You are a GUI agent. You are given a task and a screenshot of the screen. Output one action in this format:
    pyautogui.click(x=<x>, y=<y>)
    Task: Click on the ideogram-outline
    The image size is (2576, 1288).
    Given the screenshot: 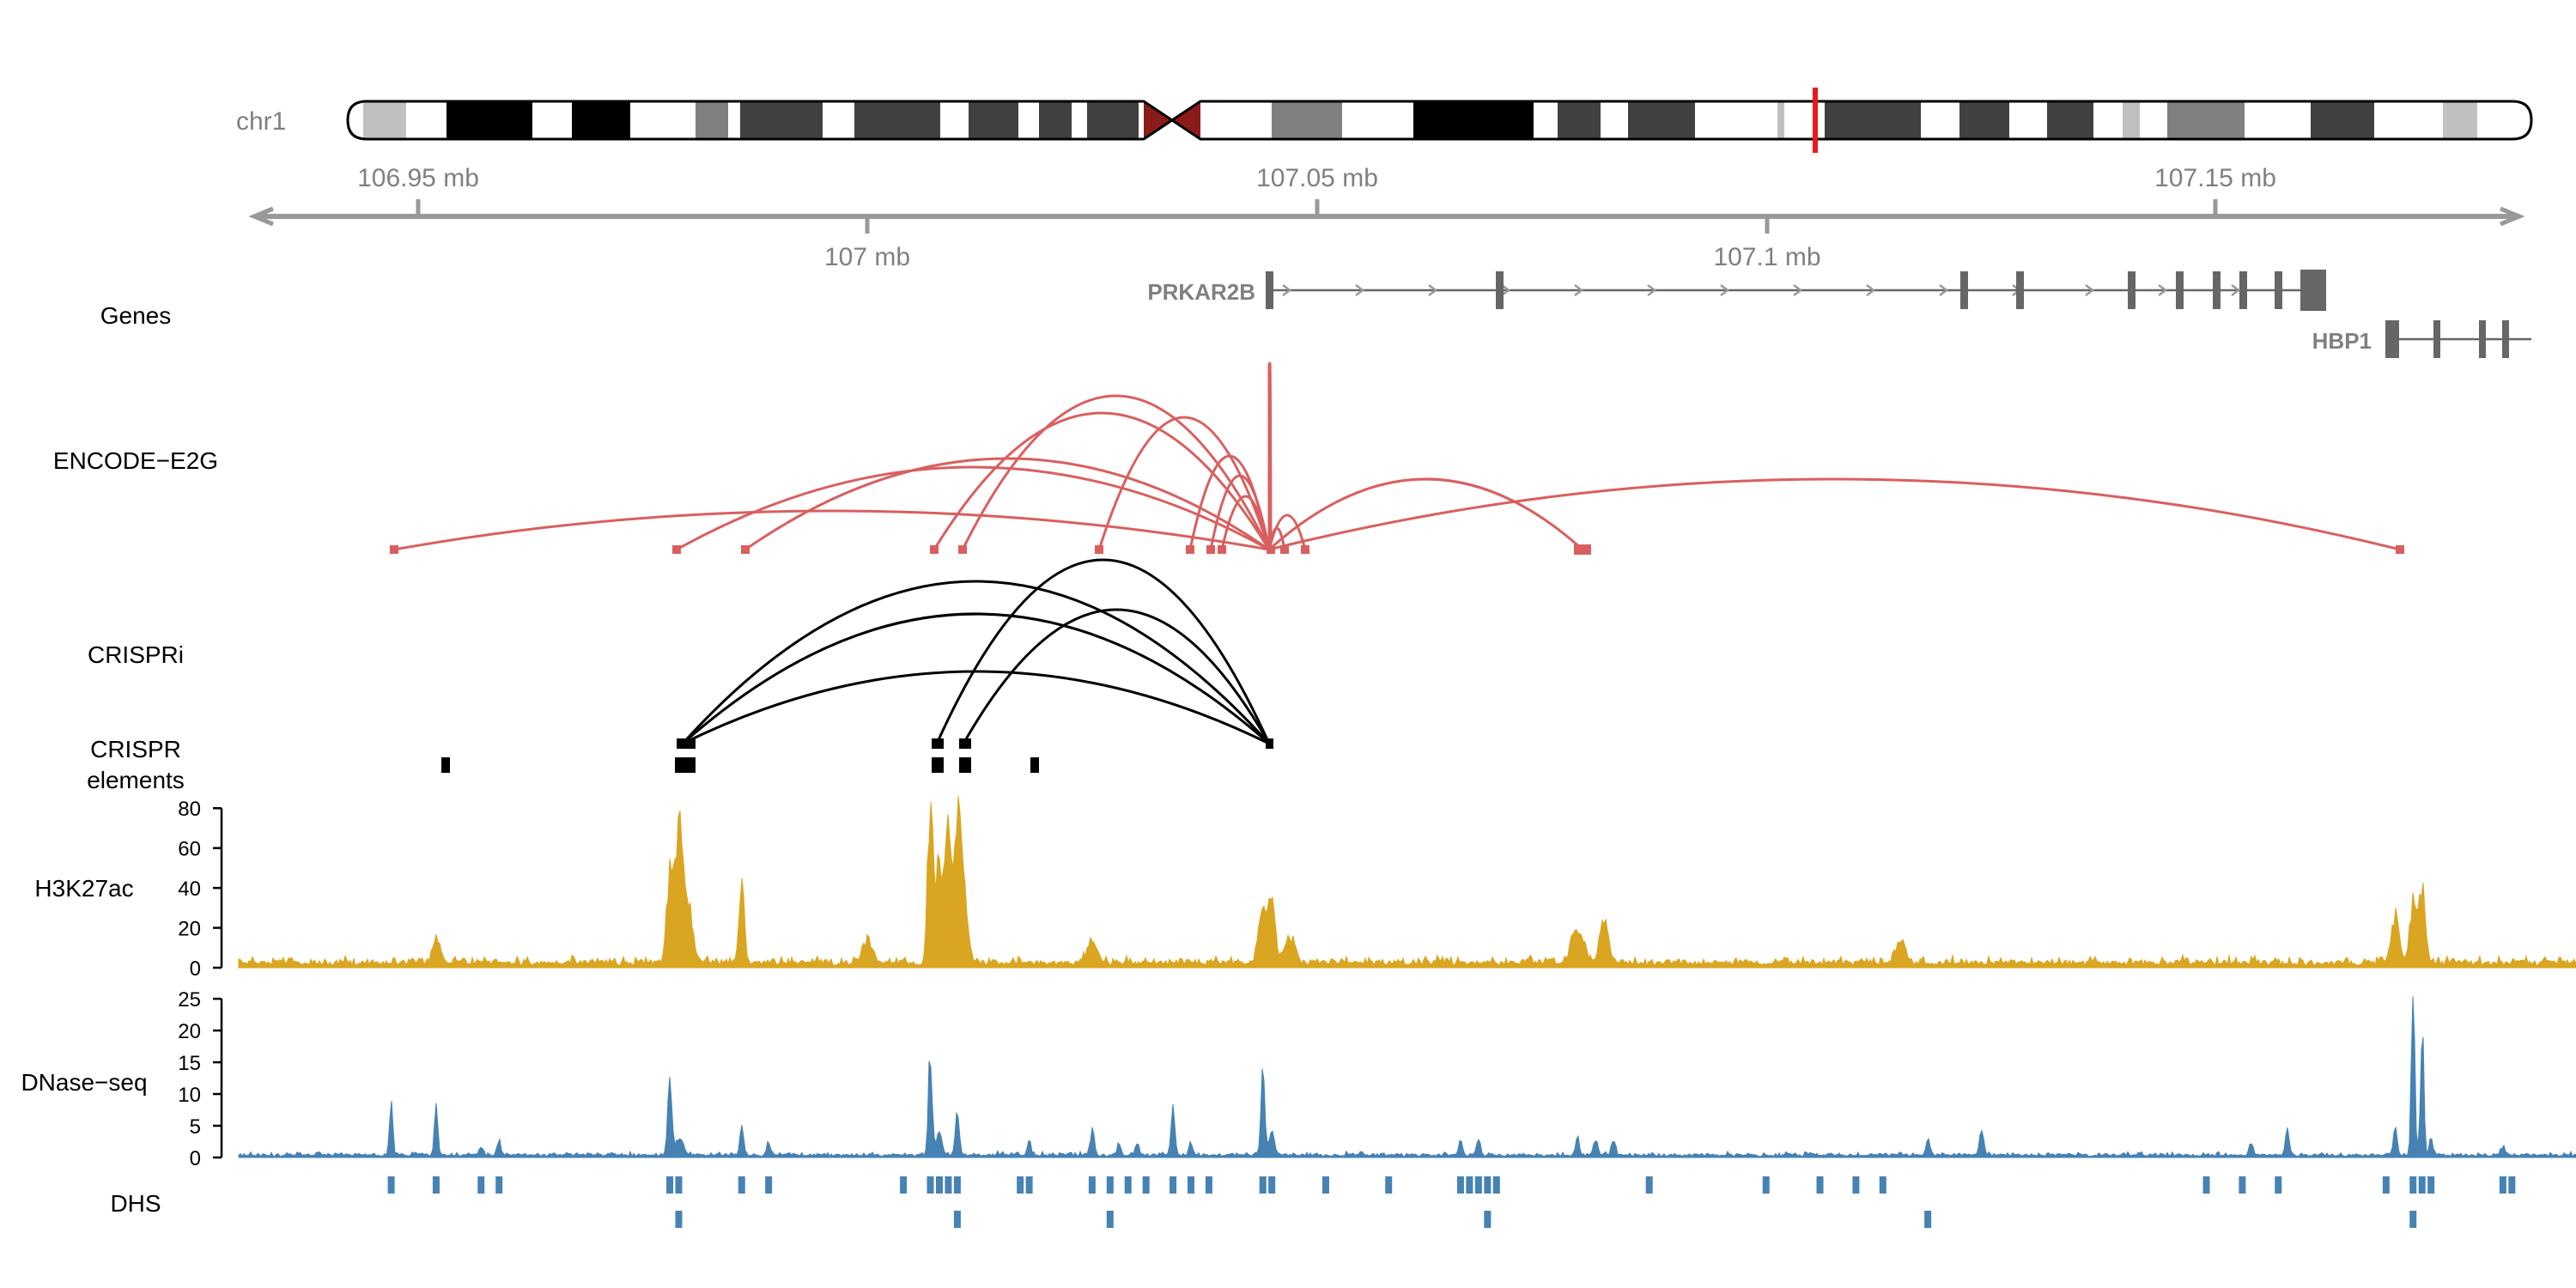 What is the action you would take?
    pyautogui.click(x=1440, y=121)
    